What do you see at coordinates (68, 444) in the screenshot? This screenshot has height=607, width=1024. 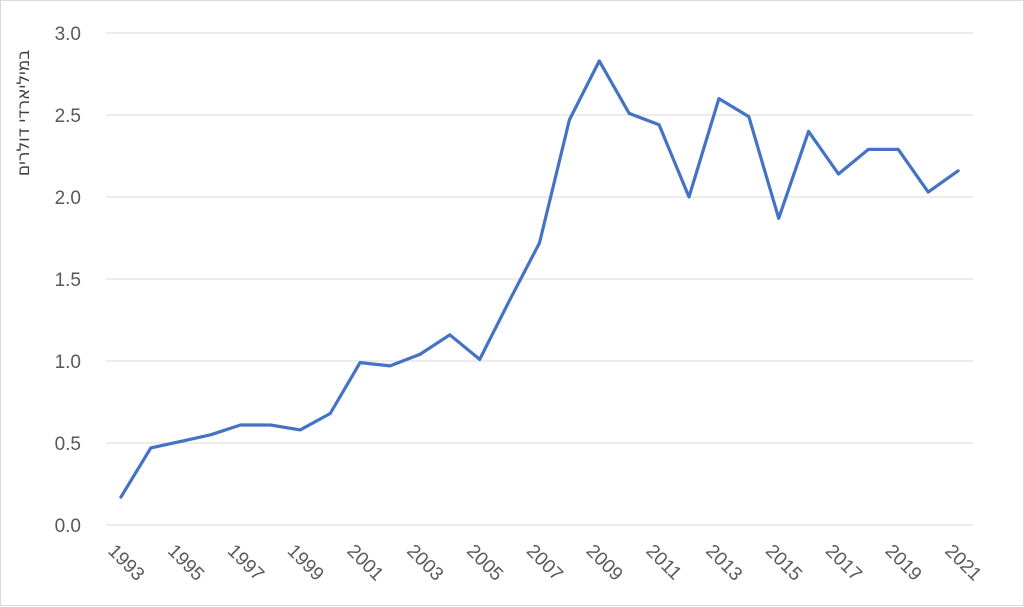 I see `y-tick-label: 0.5` at bounding box center [68, 444].